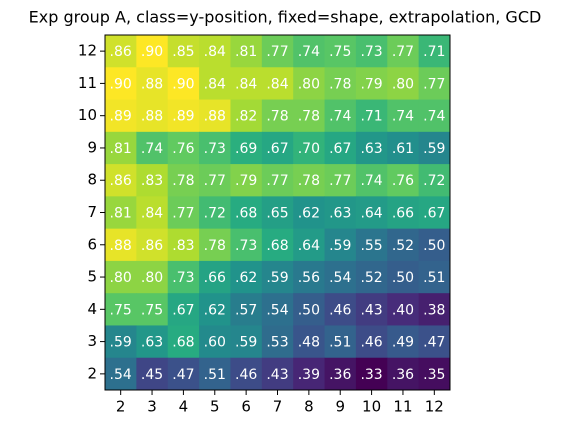 The image size is (571, 428). I want to click on cell-label: .86, so click(121, 181).